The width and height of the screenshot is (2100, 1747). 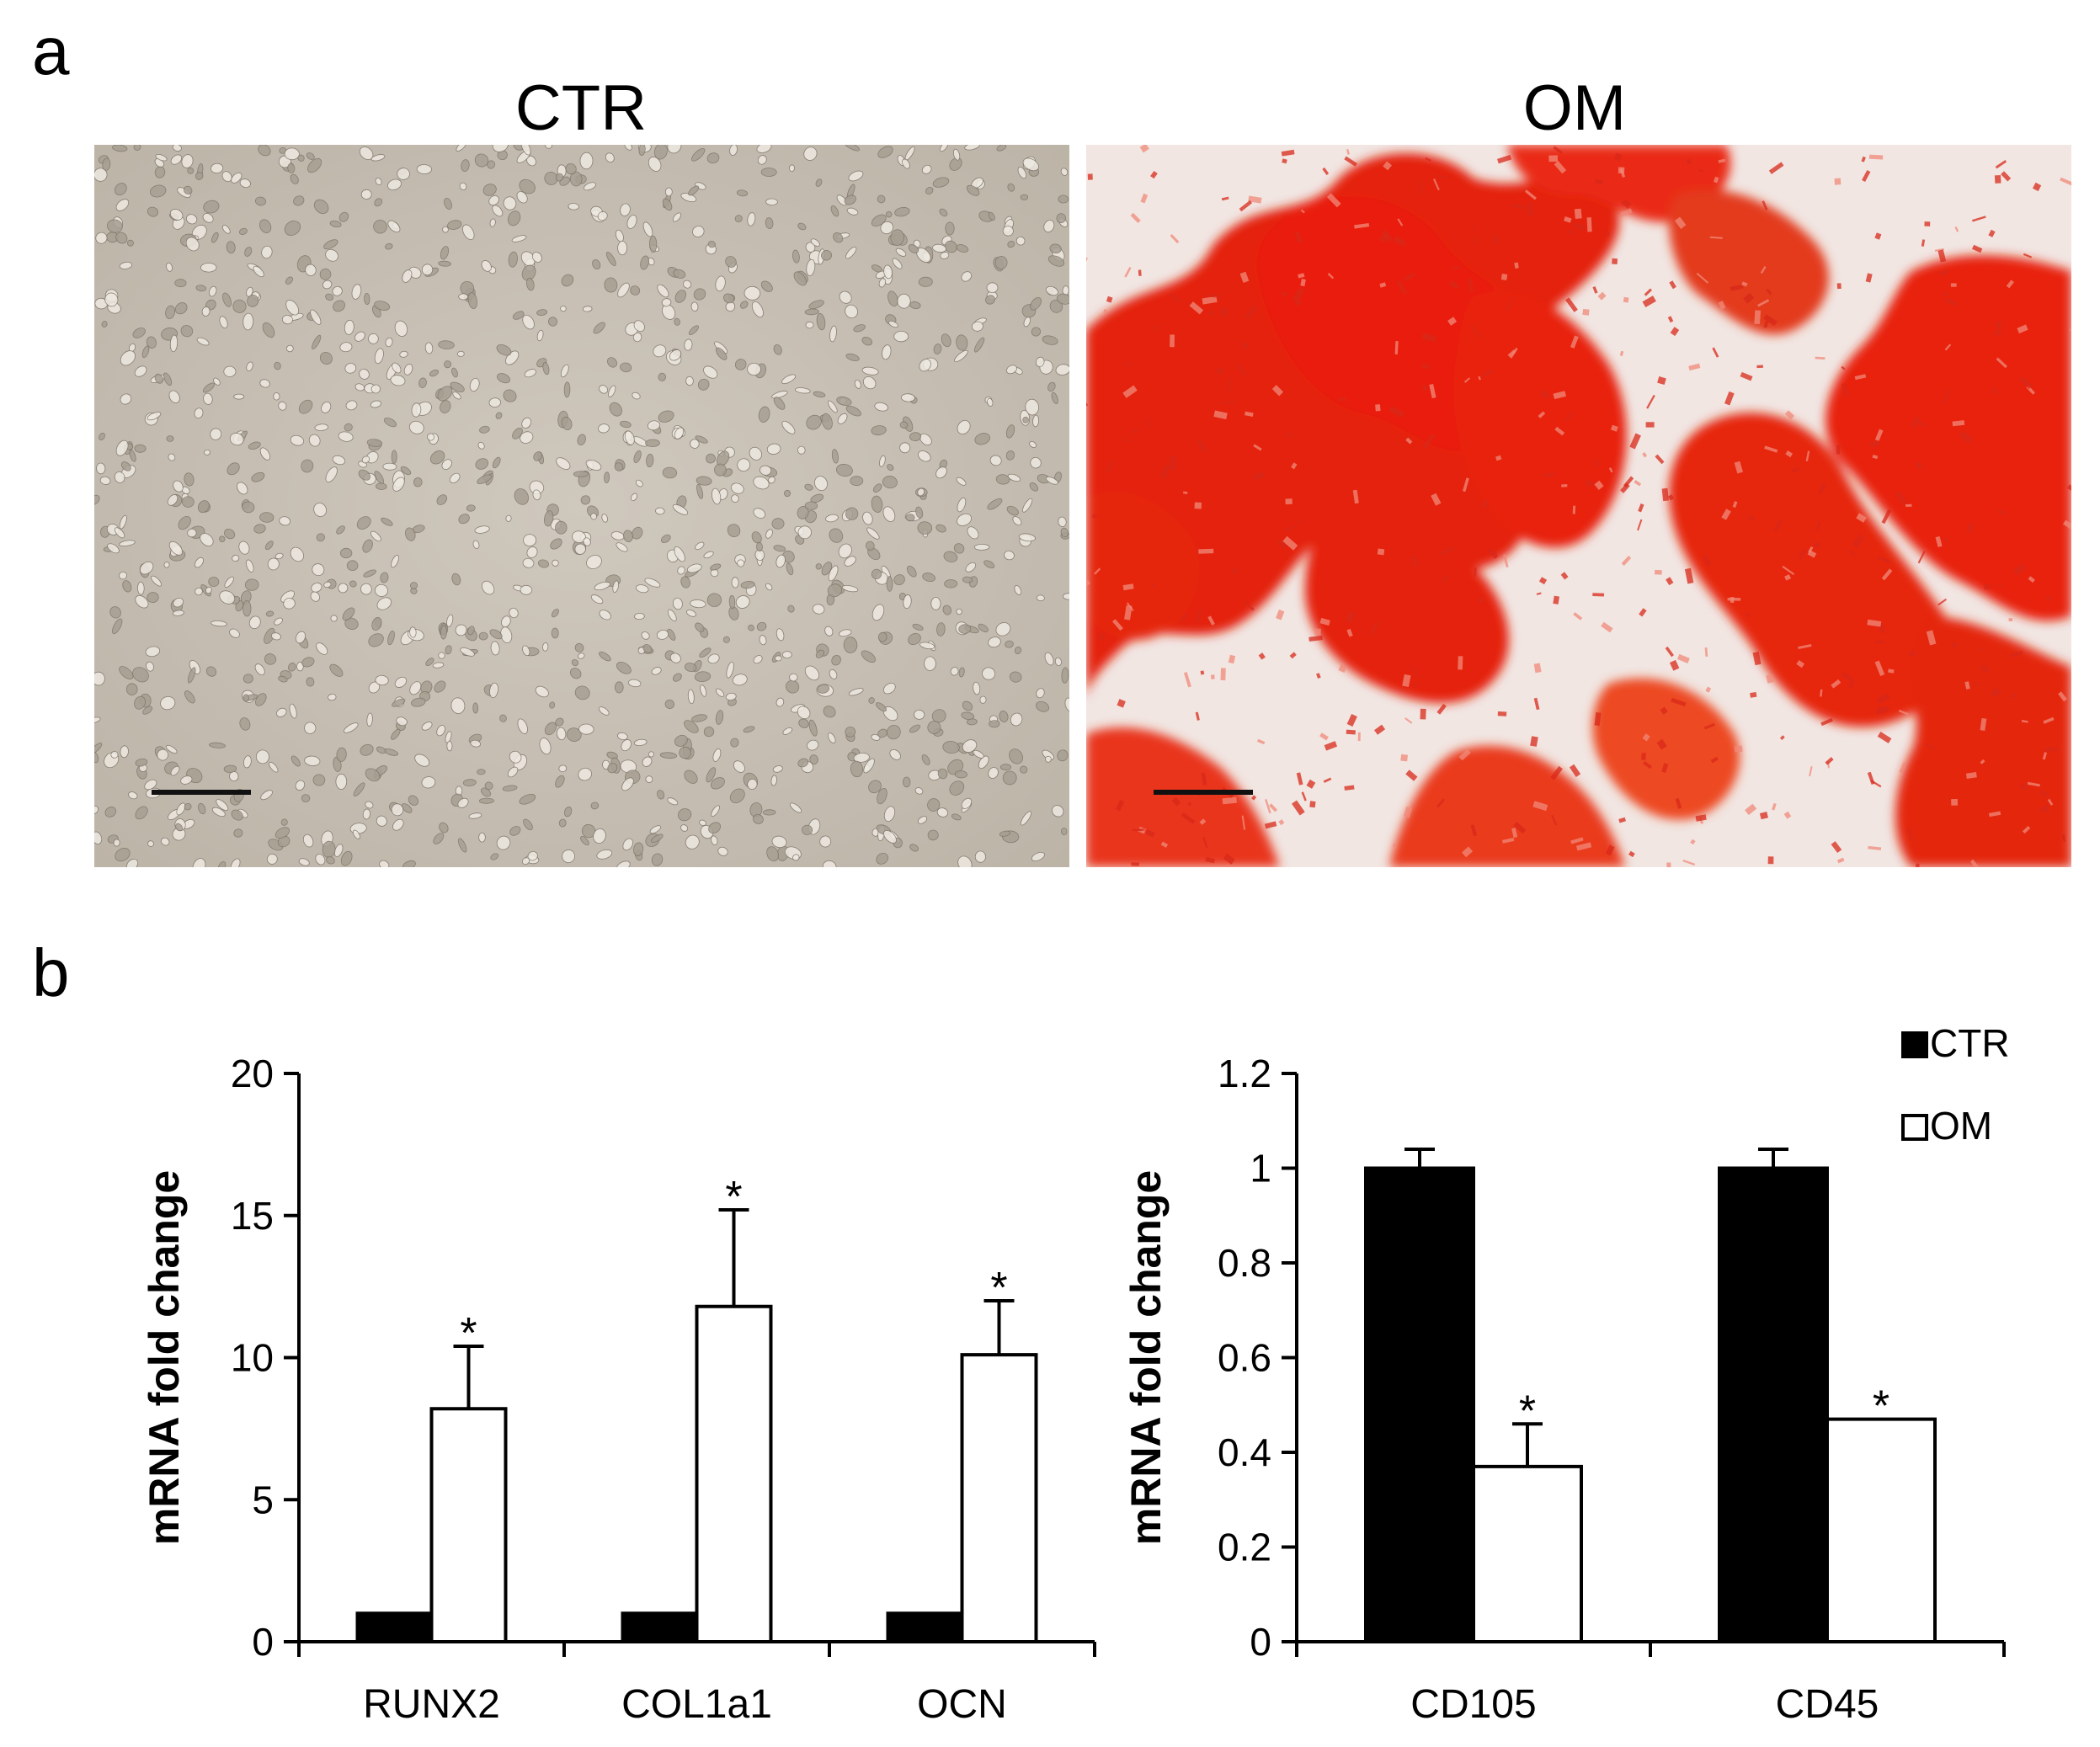 What do you see at coordinates (1914, 1044) in the screenshot?
I see `legend-swatch-ctr` at bounding box center [1914, 1044].